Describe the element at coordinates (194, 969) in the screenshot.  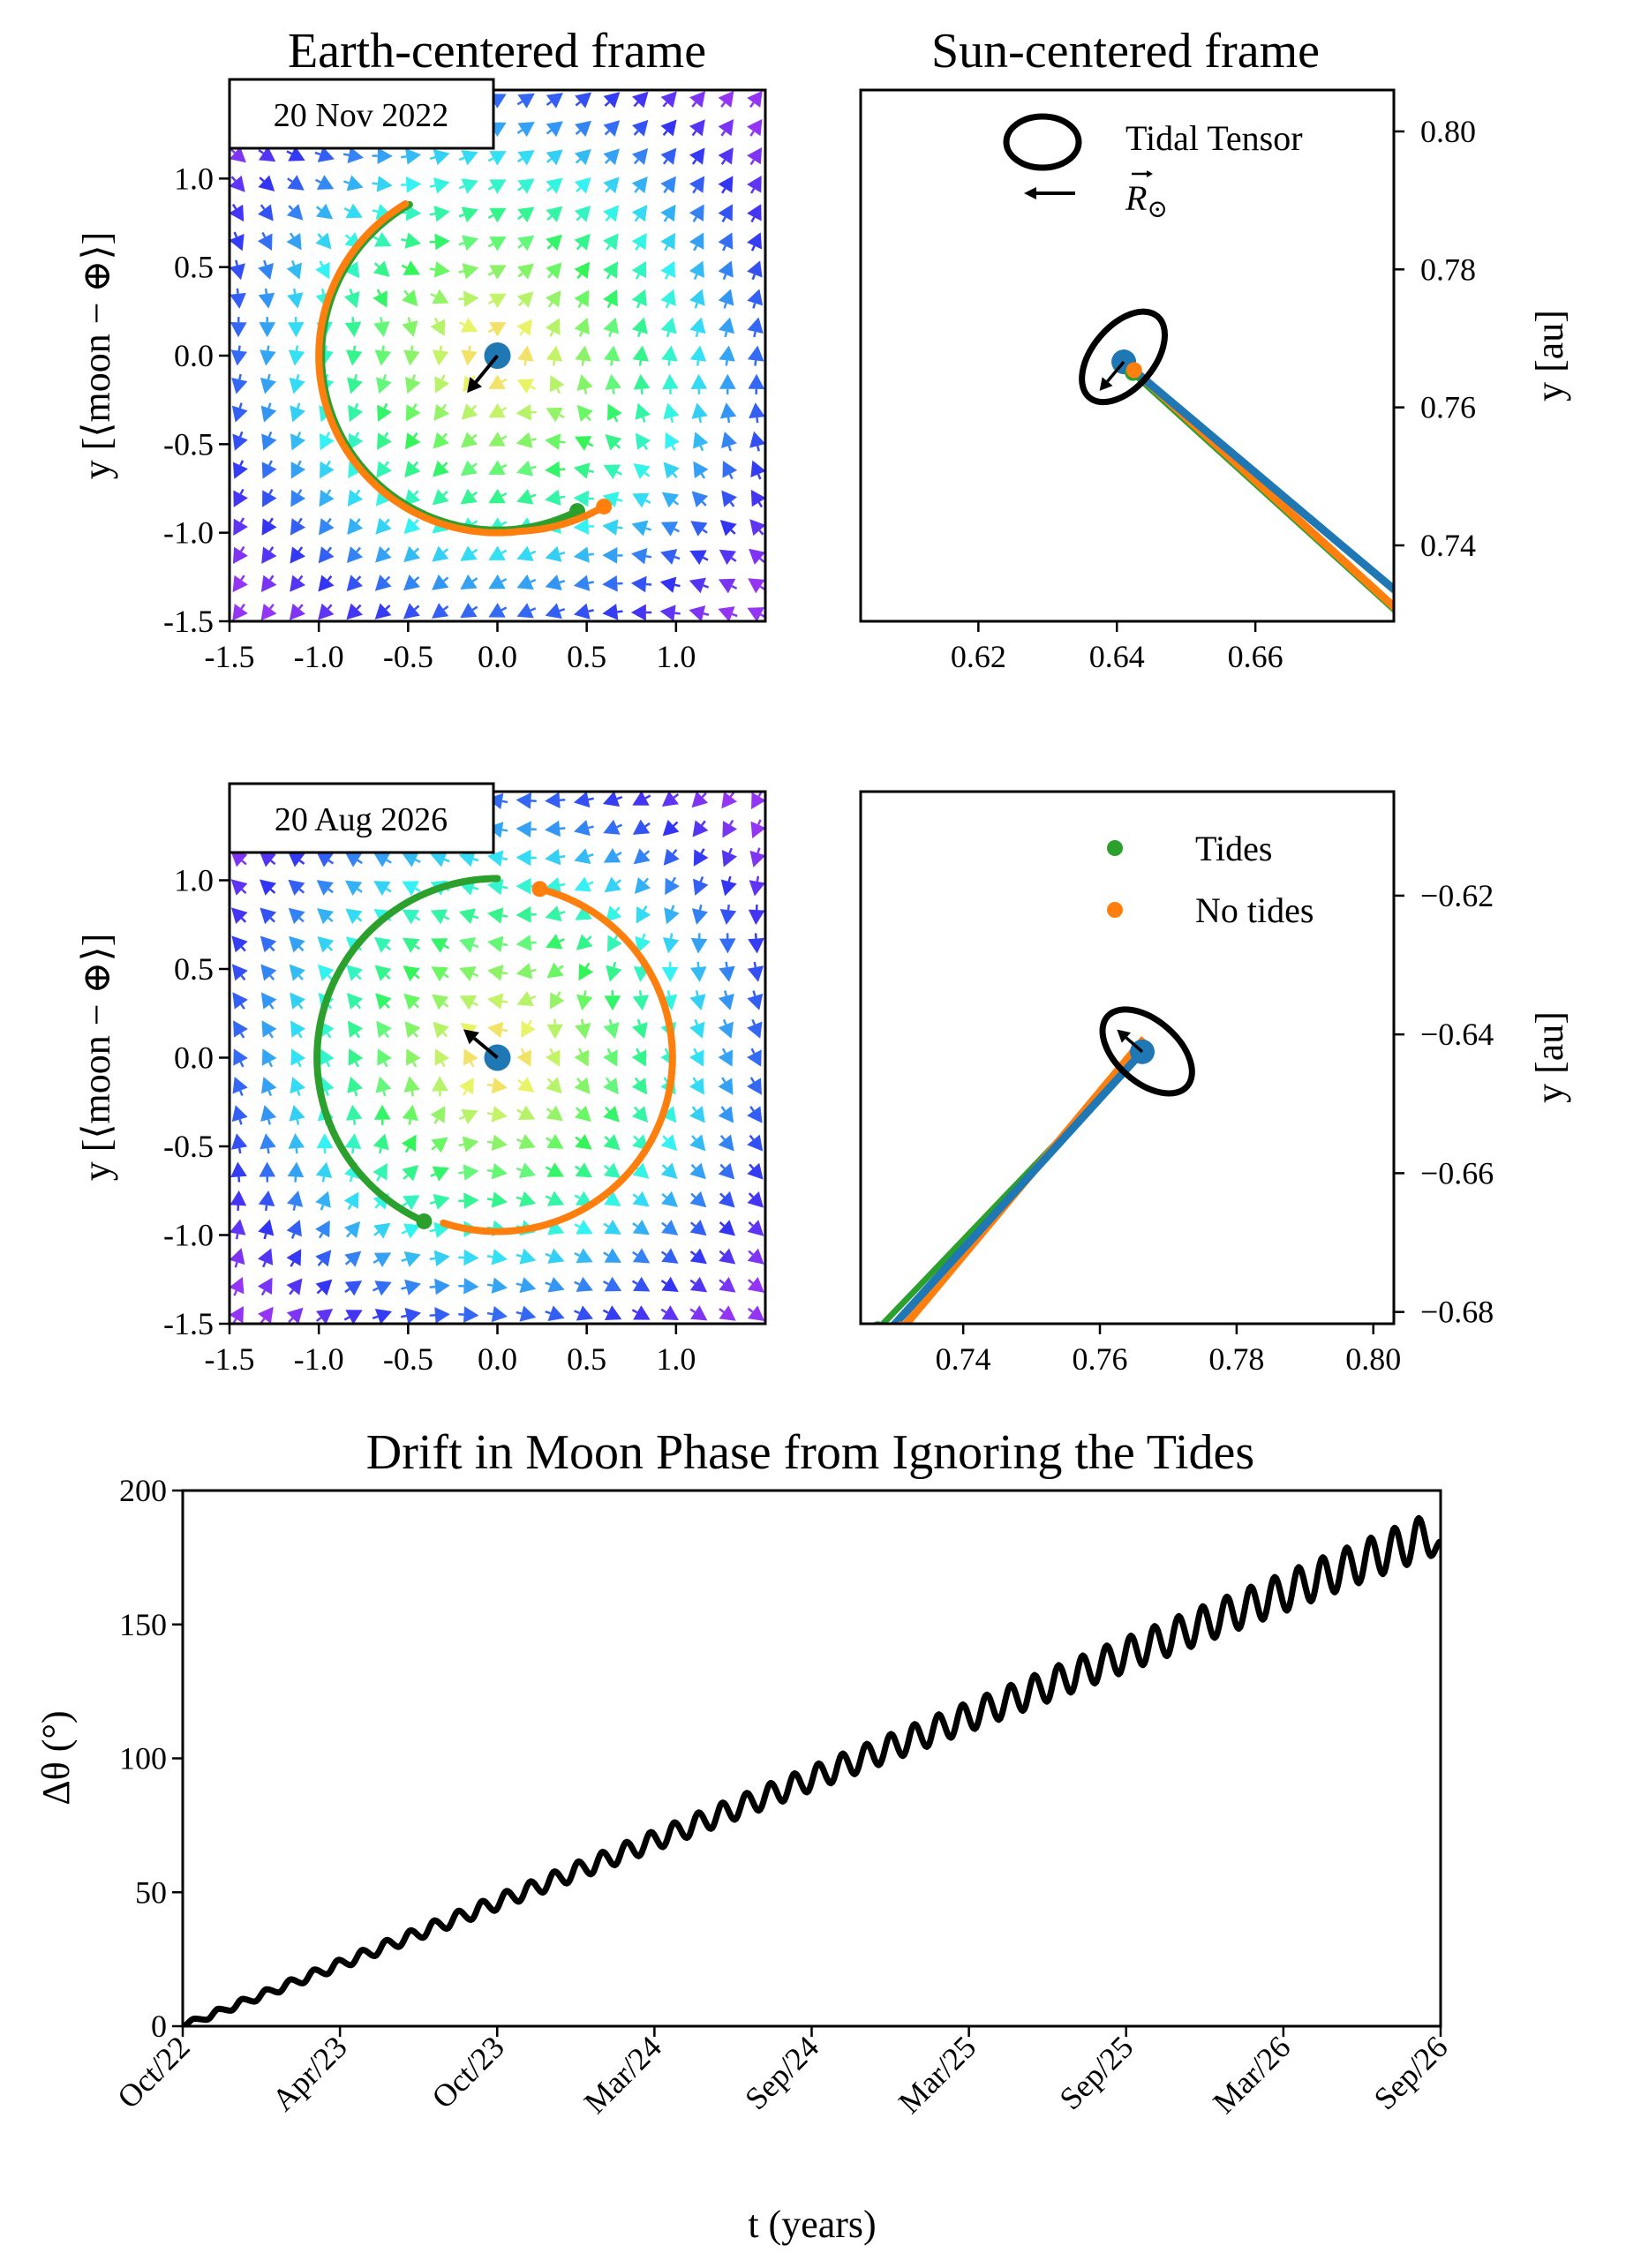
I see `y-tick-label: 0.5` at that location.